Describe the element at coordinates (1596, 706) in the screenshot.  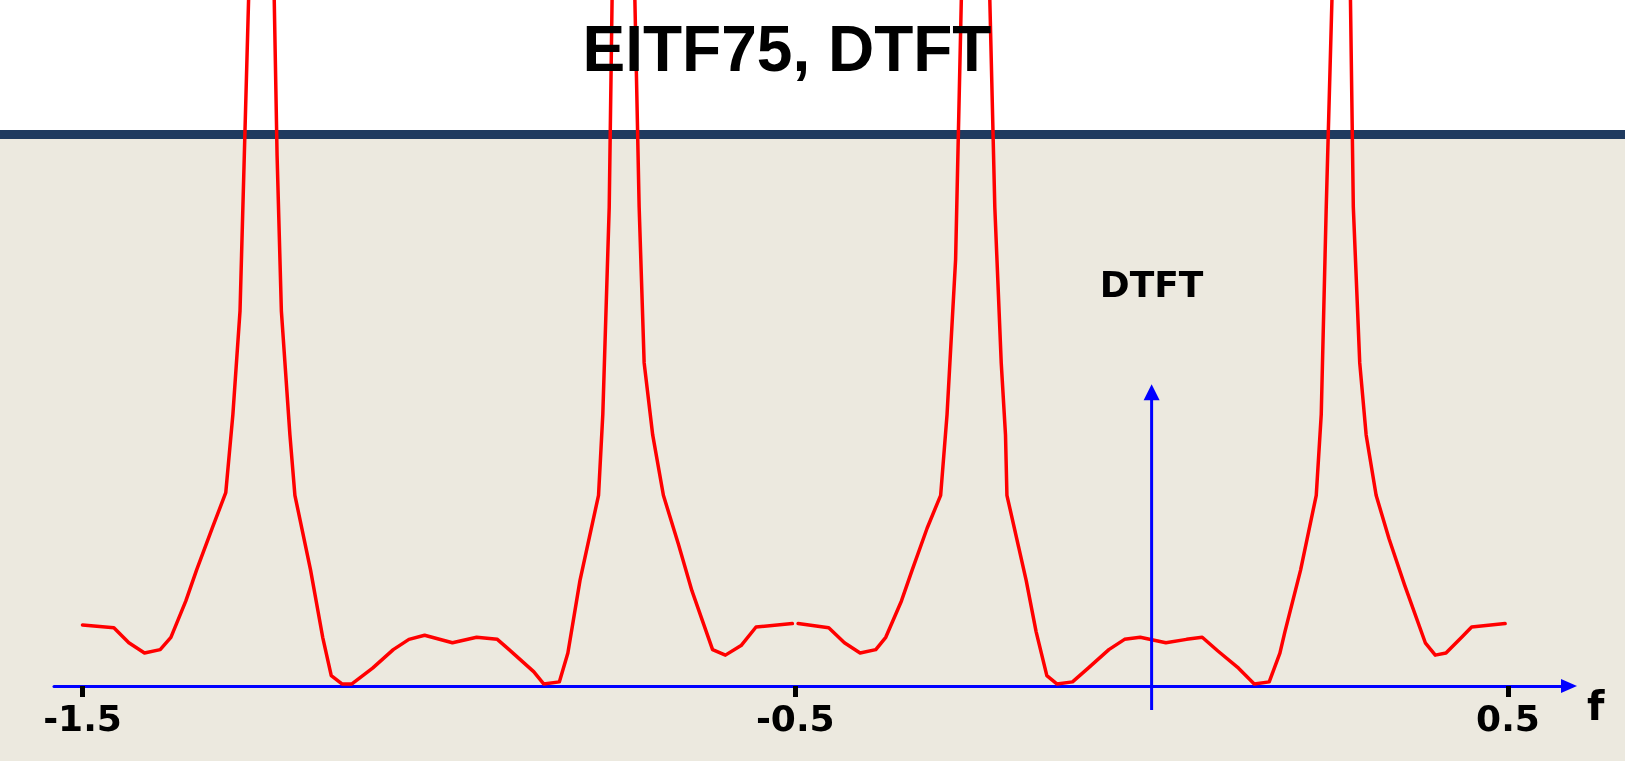
I see `x-axis-title: f` at that location.